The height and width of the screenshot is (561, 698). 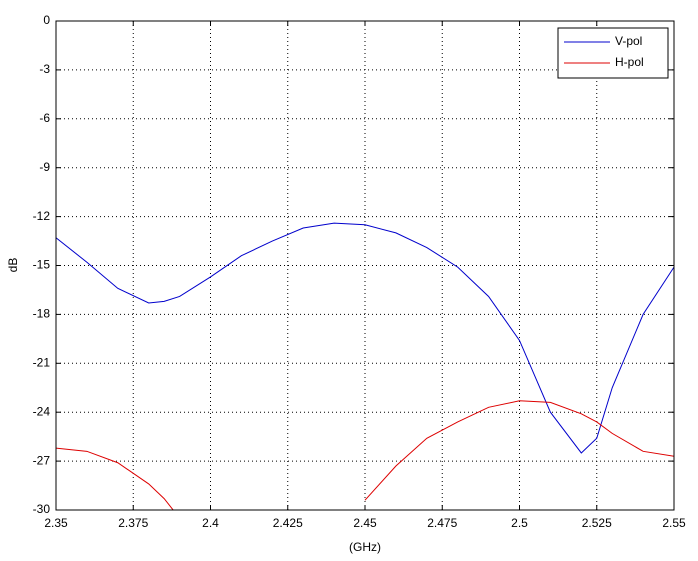 I want to click on y-tick-label: -3, so click(x=44, y=69).